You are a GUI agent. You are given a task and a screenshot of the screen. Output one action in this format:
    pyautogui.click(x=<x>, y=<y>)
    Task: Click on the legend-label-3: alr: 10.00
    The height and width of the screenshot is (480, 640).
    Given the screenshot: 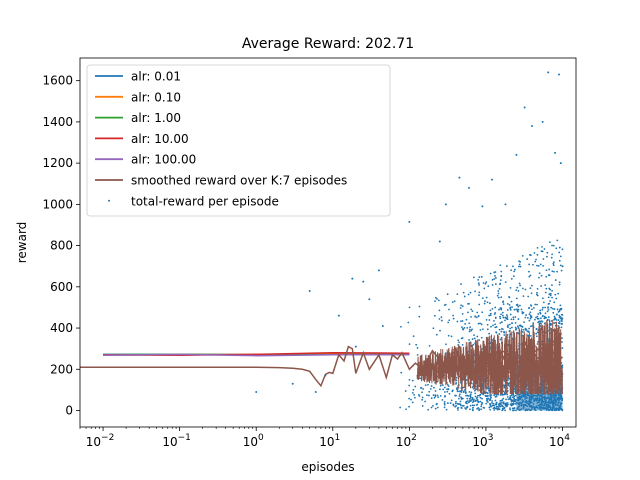 What is the action you would take?
    pyautogui.click(x=160, y=139)
    